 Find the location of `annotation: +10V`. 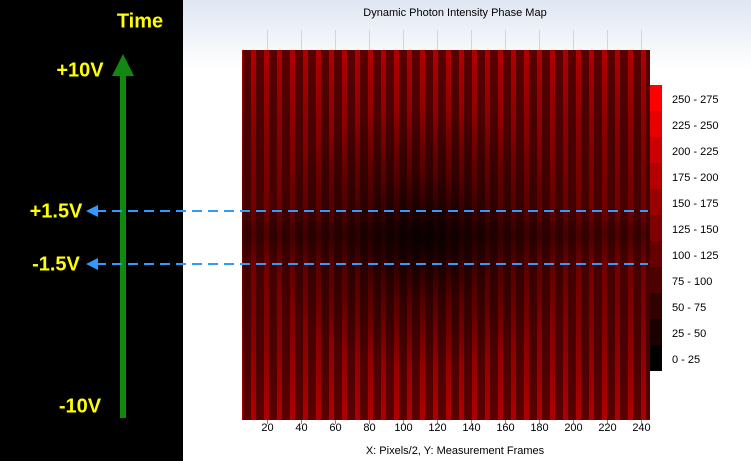

annotation: +10V is located at coordinates (80, 70).